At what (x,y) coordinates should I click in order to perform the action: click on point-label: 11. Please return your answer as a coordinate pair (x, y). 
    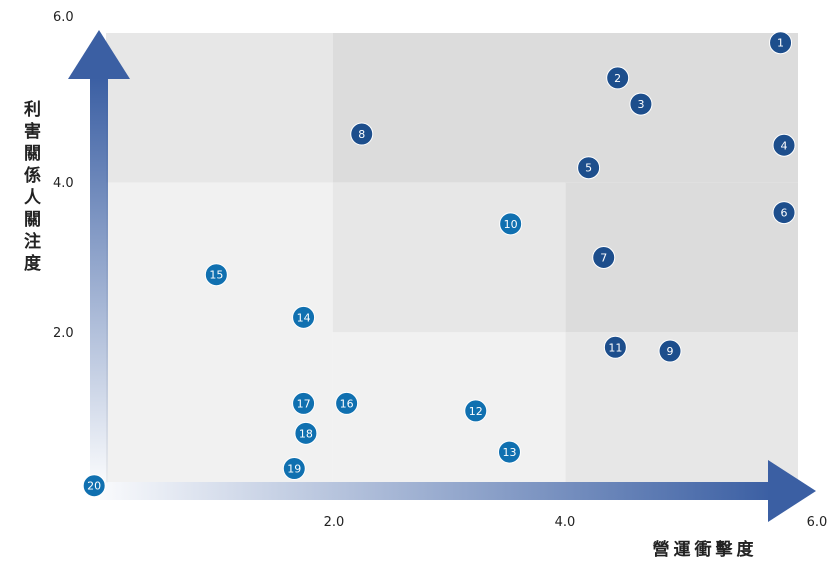
    Looking at the image, I should click on (615, 347).